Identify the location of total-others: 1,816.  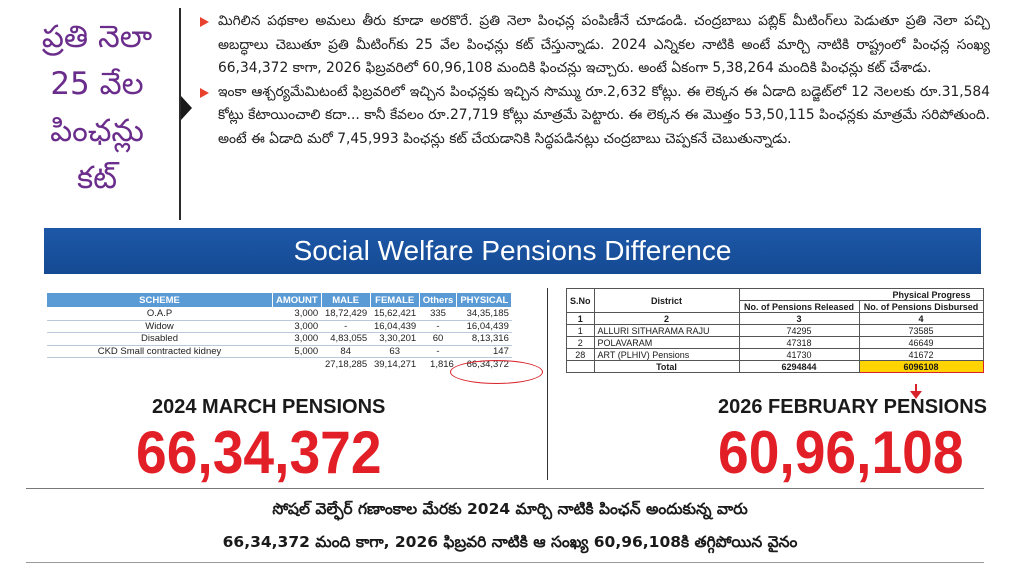
(442, 364).